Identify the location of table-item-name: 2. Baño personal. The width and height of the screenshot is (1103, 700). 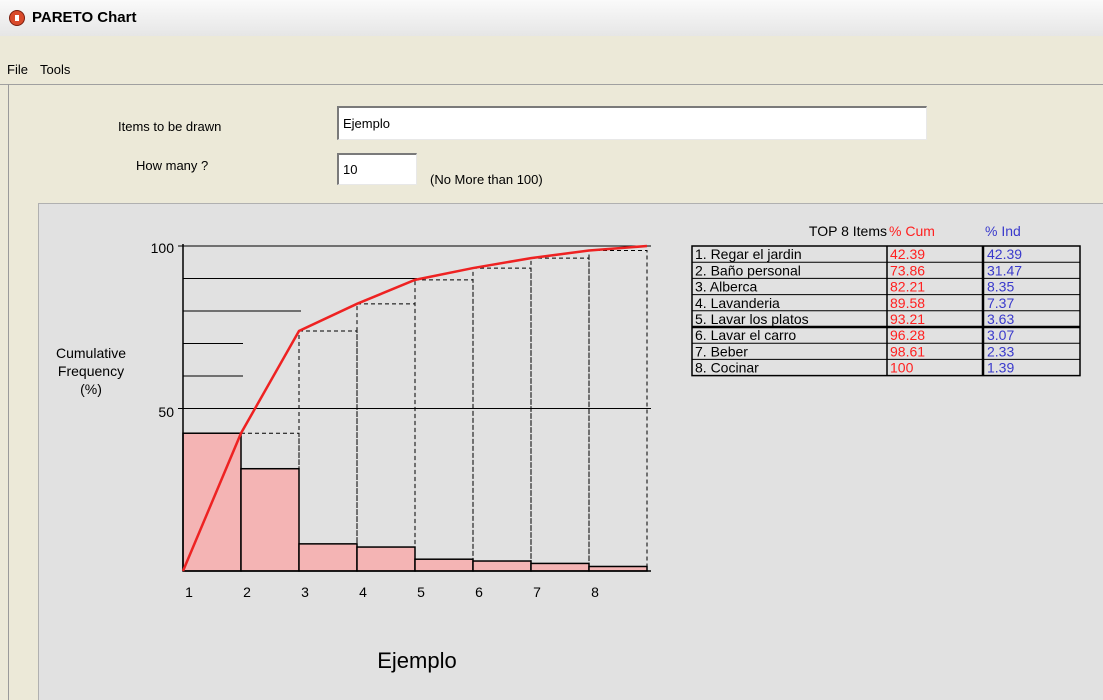
(748, 270).